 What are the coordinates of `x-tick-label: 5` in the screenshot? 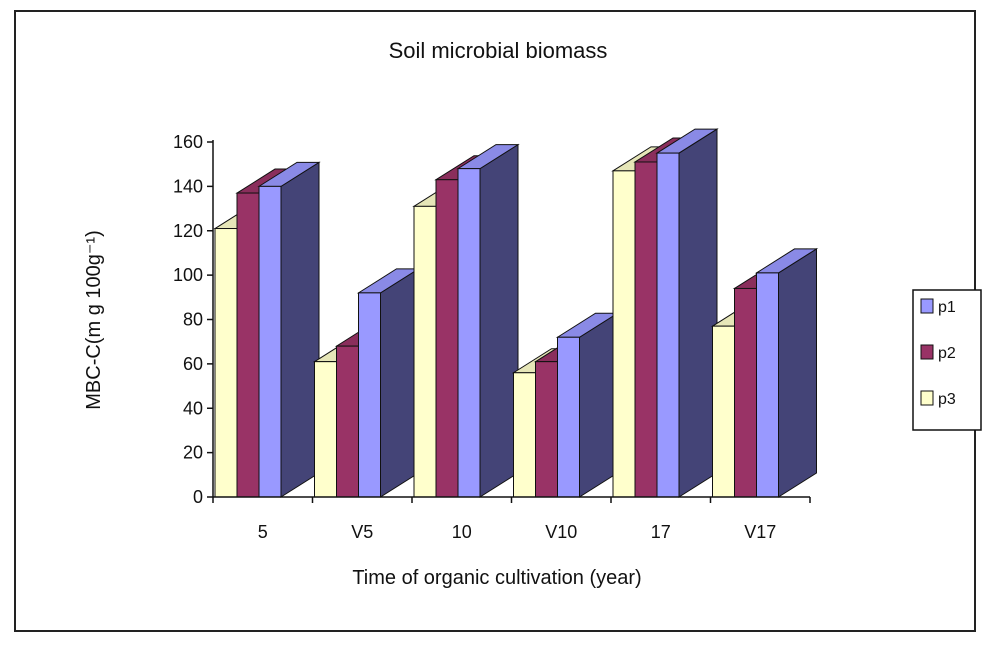 It's located at (263, 532).